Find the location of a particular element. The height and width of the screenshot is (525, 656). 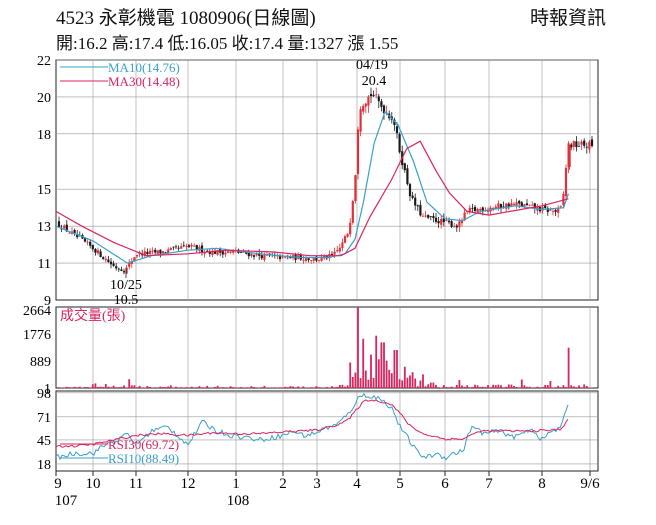

rsi10-line is located at coordinates (312, 426).